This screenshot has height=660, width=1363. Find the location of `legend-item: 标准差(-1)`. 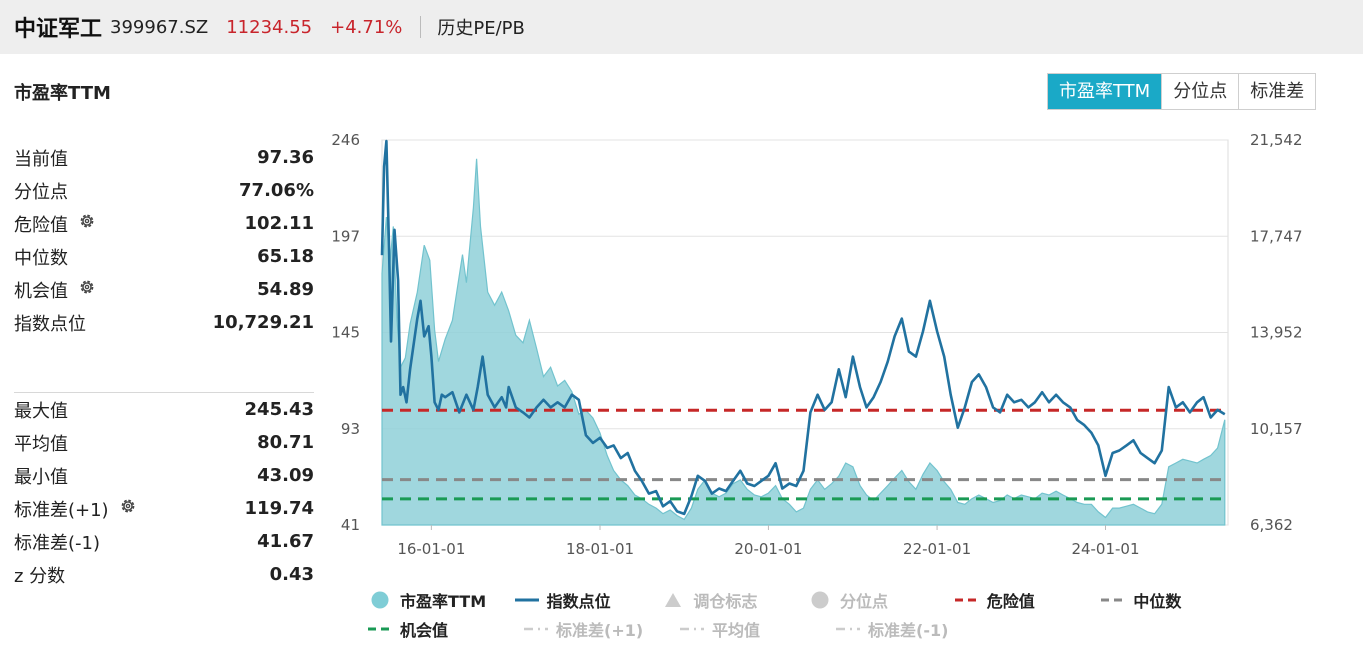

legend-item: 标准差(-1) is located at coordinates (914, 629).